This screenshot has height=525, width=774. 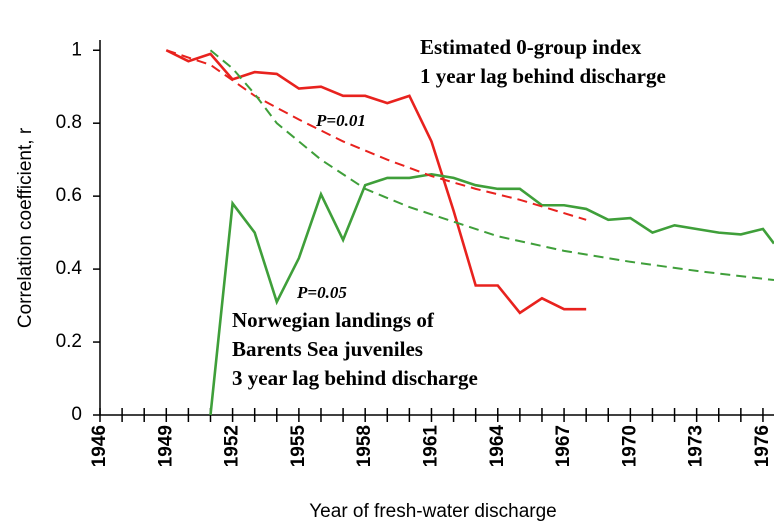 I want to click on annotation: 3 year lag behind discharge, so click(x=355, y=378).